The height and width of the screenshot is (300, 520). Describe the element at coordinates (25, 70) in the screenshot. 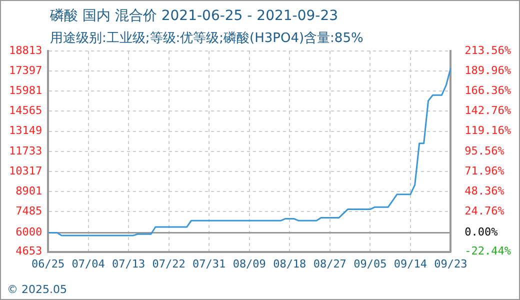

I see `y-tick-label: 17397` at that location.